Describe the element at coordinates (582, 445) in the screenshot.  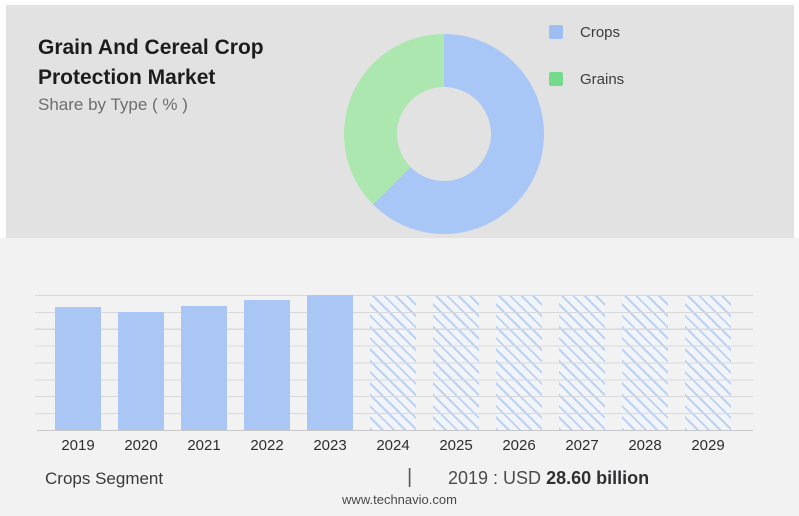
I see `x-axis-label-2027: 2027` at that location.